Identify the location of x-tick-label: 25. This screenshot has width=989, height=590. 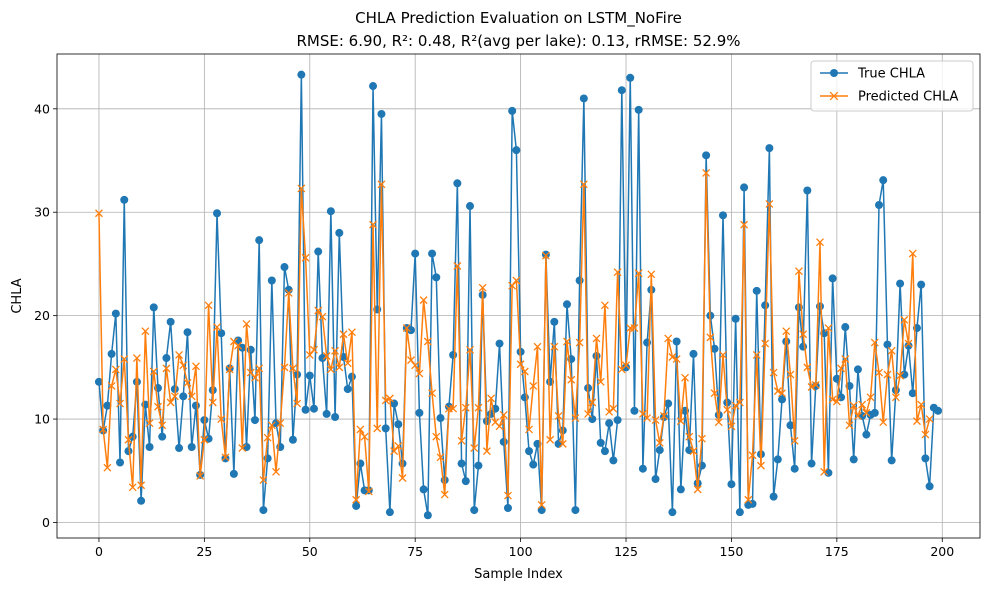
(204, 551).